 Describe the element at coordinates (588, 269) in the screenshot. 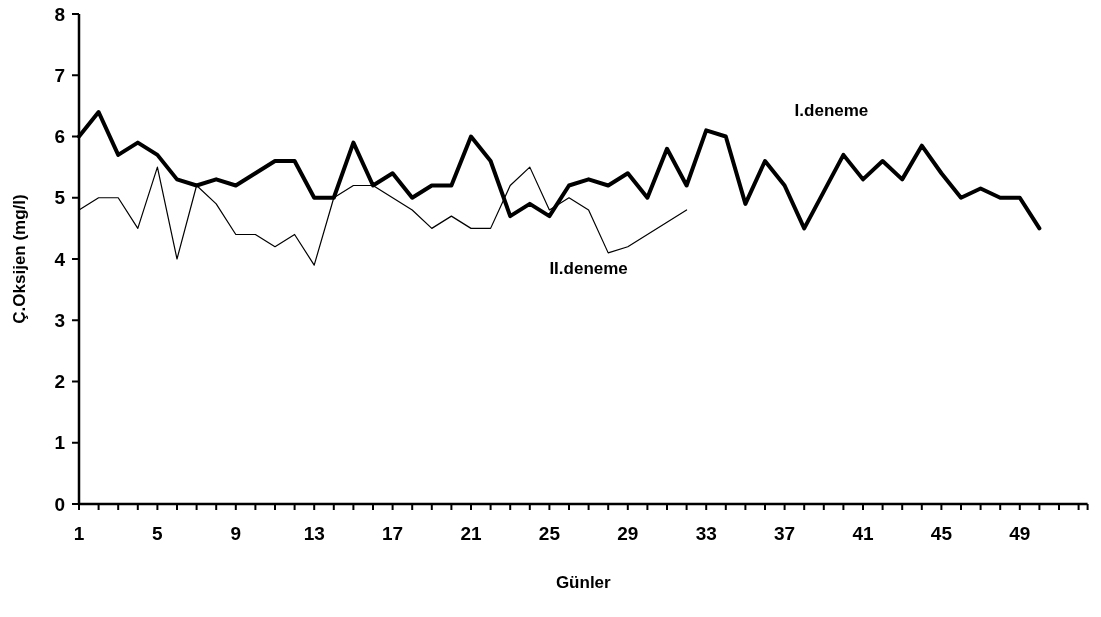

I see `series-label: II.deneme` at that location.